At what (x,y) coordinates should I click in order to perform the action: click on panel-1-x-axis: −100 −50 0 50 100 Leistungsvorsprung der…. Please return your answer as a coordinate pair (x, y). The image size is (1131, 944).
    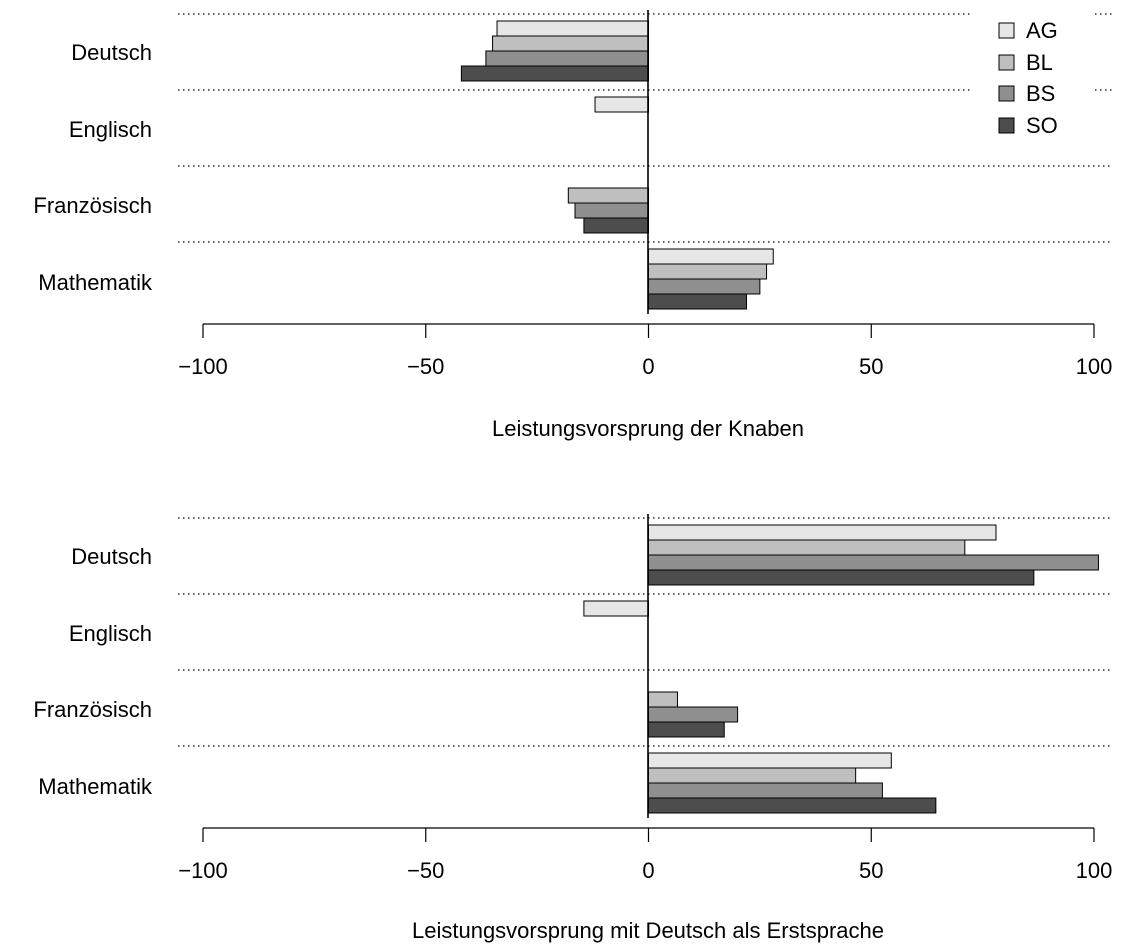
    Looking at the image, I should click on (645, 382).